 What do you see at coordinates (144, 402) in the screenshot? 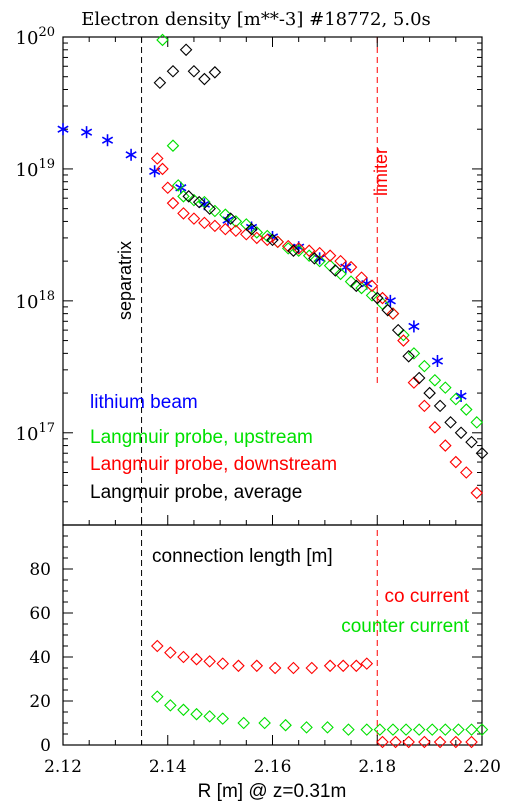
I see `legend-lithium-beam: lithium beam` at bounding box center [144, 402].